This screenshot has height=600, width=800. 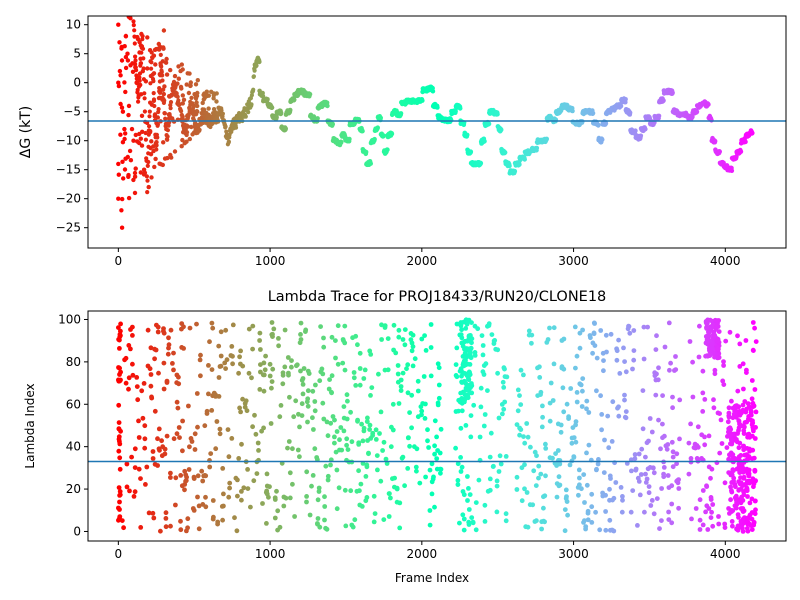 What do you see at coordinates (573, 554) in the screenshot?
I see `x-tick-label: 3000` at bounding box center [573, 554].